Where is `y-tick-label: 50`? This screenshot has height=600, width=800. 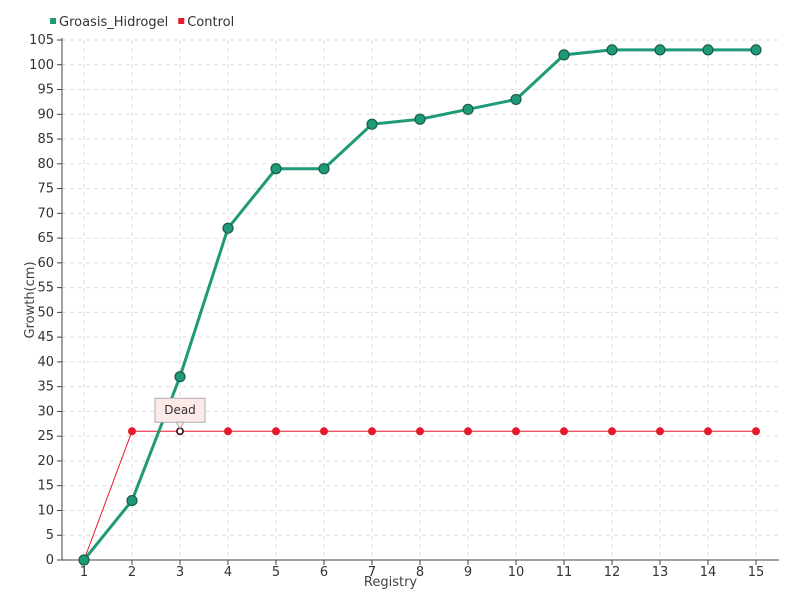
y-tick-label: 50 is located at coordinates (45, 312).